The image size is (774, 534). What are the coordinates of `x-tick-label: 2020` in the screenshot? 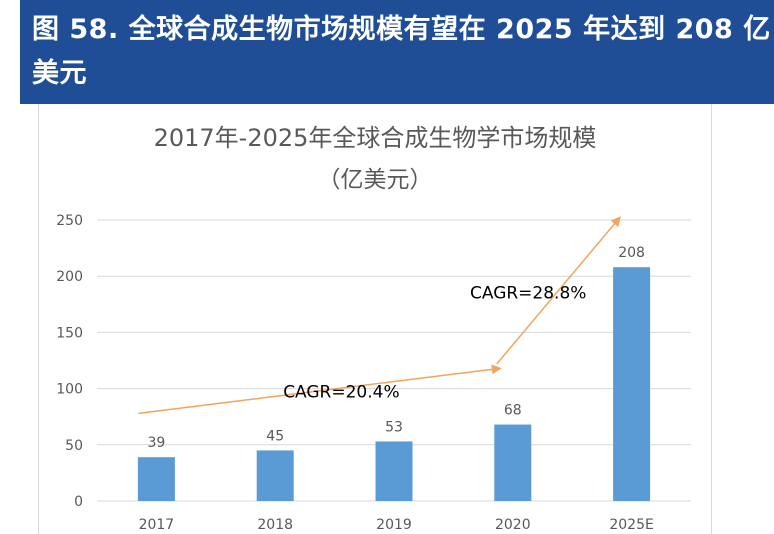 It's located at (513, 525).